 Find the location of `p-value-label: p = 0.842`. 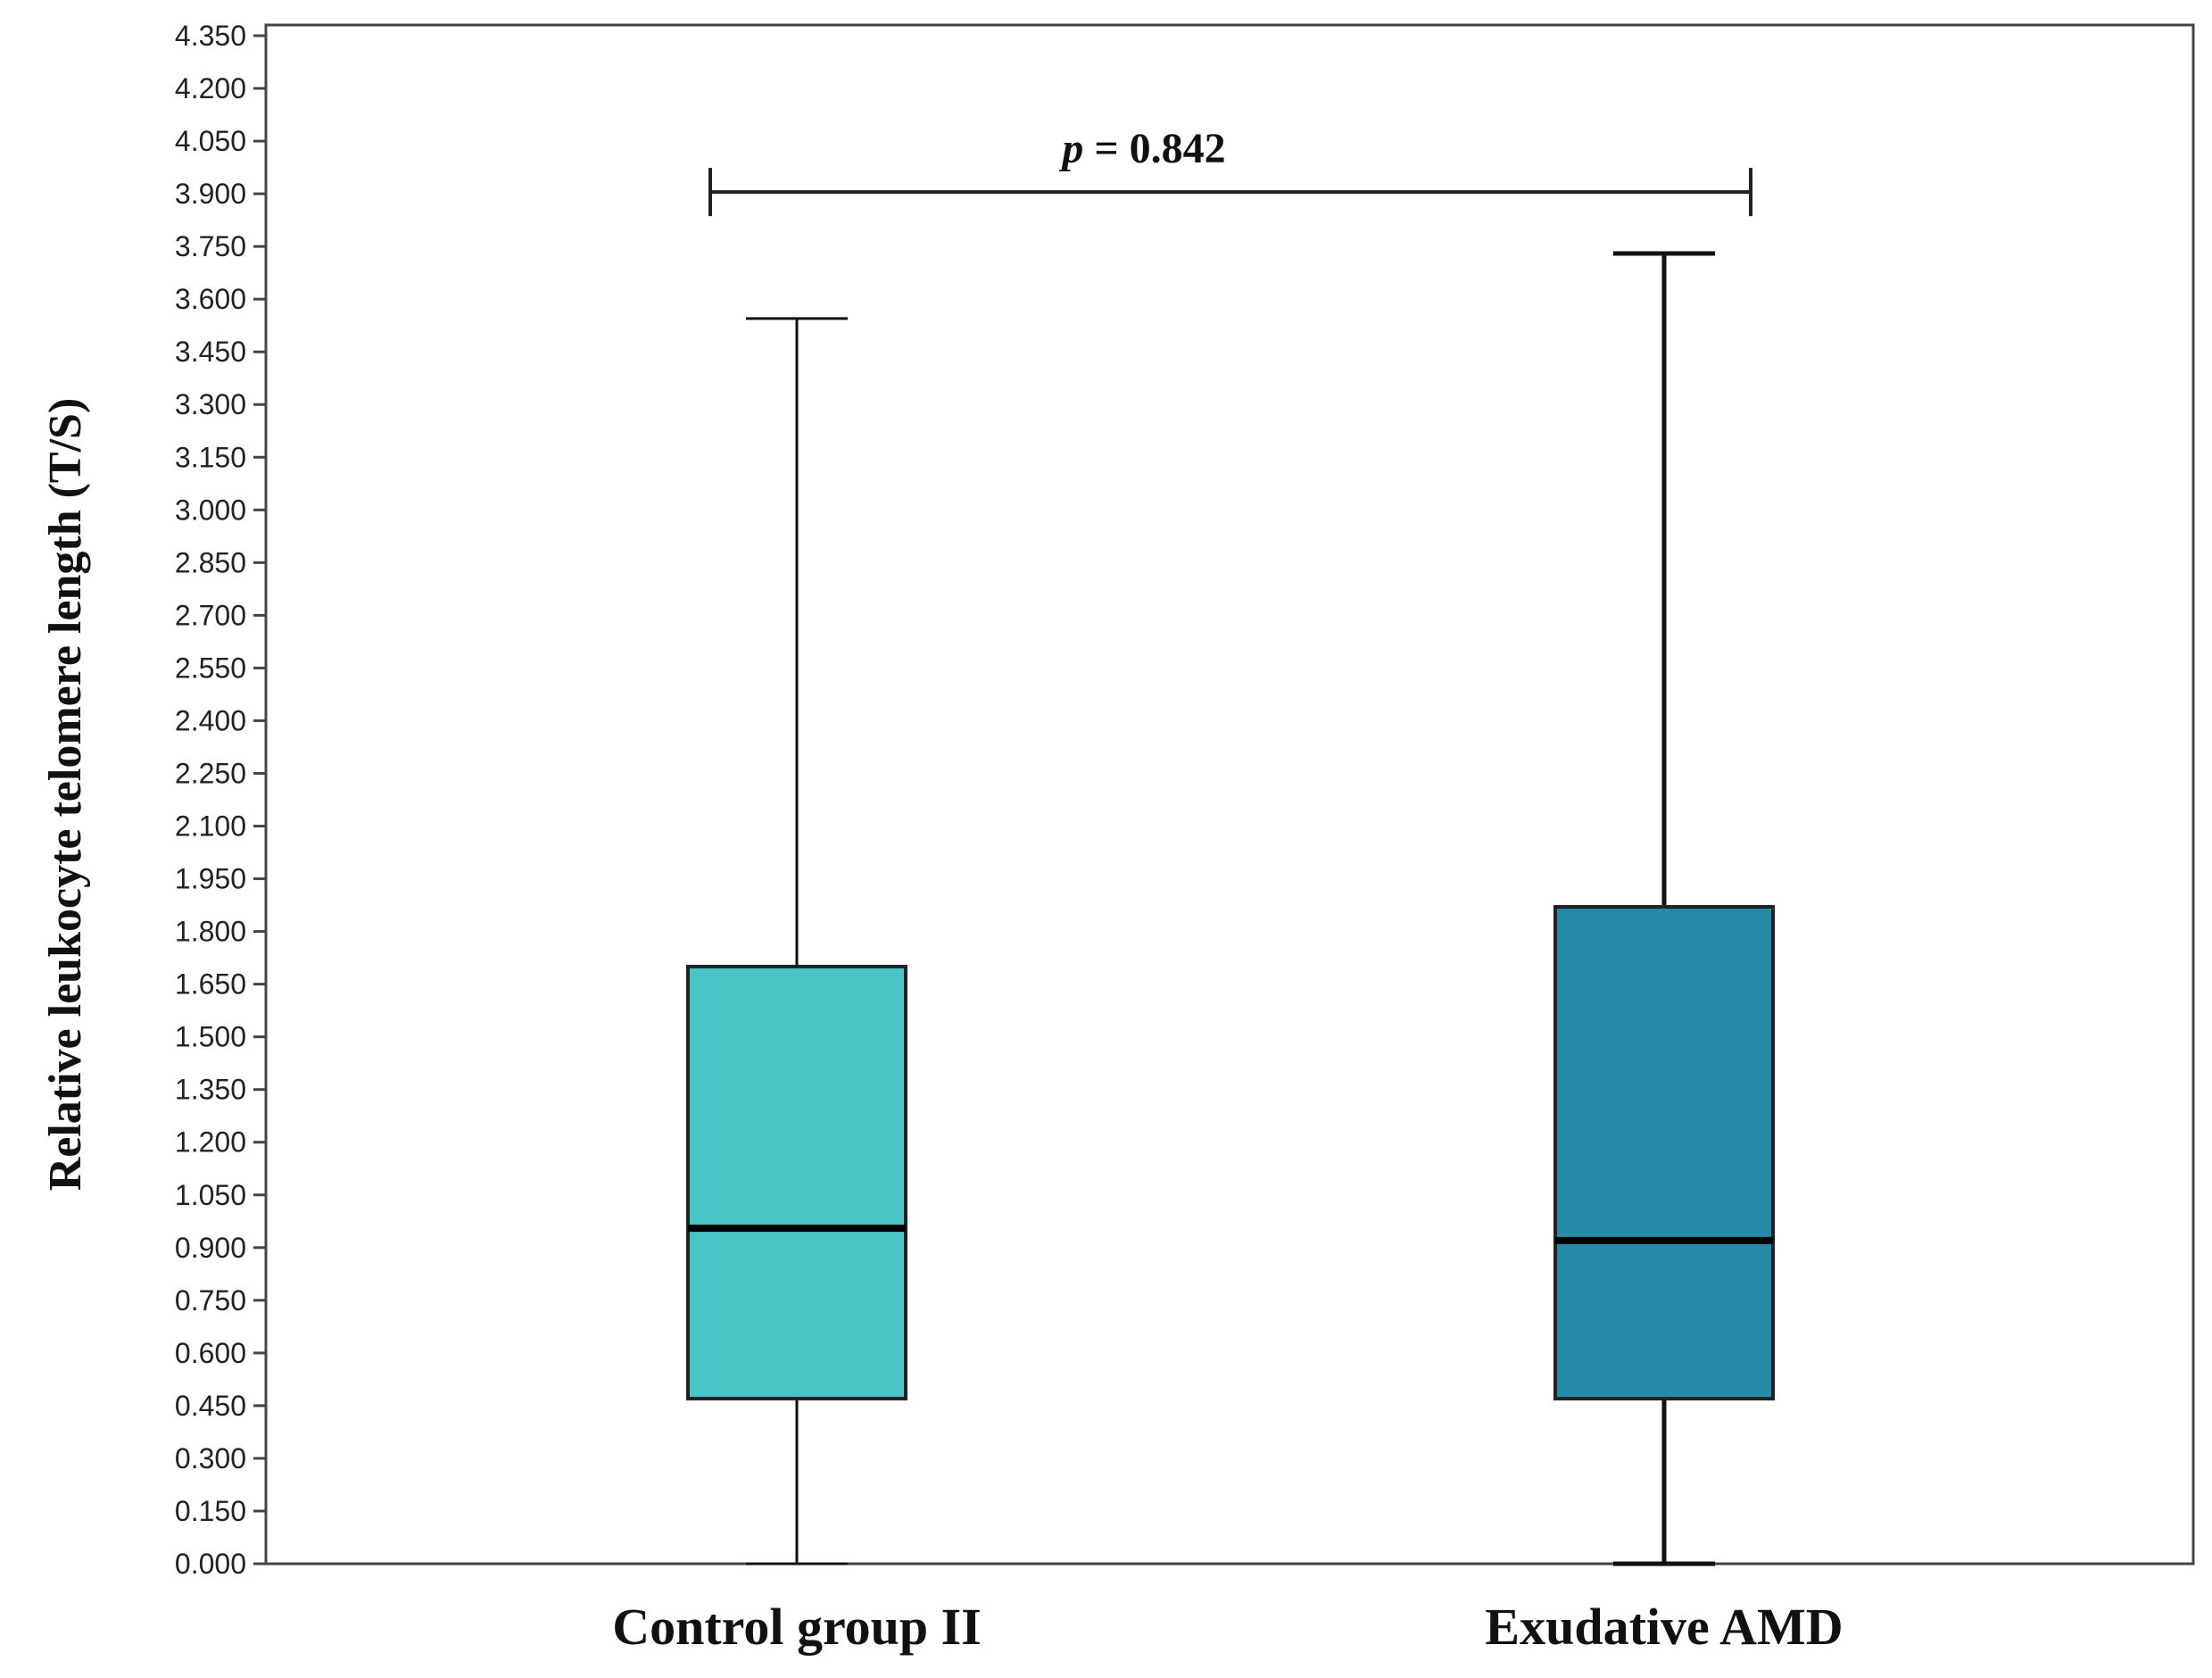

p-value-label: p = 0.842 is located at coordinates (1141, 148).